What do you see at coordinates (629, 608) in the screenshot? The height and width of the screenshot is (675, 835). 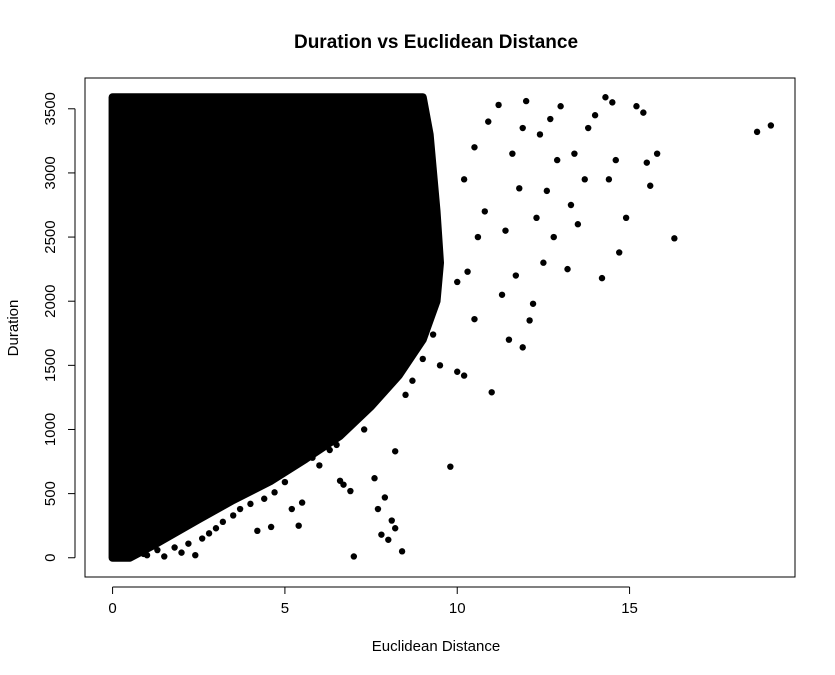 I see `x-tick-label: 15` at bounding box center [629, 608].